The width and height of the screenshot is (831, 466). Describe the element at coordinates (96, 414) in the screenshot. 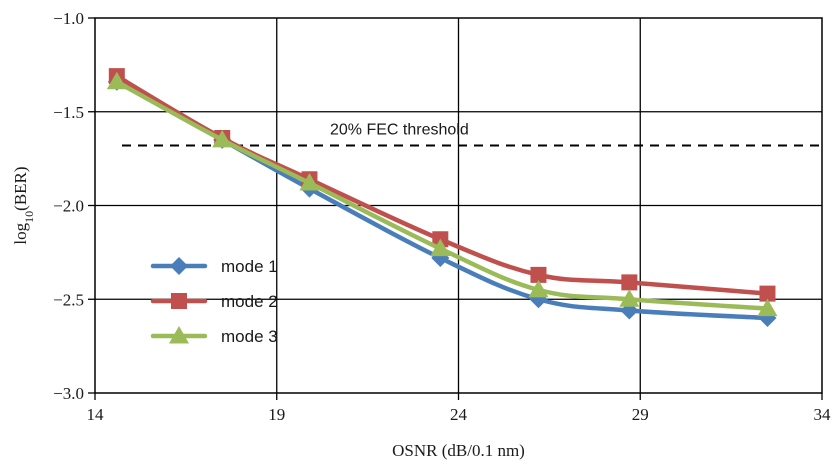

I see `x-tick-label: 14` at that location.